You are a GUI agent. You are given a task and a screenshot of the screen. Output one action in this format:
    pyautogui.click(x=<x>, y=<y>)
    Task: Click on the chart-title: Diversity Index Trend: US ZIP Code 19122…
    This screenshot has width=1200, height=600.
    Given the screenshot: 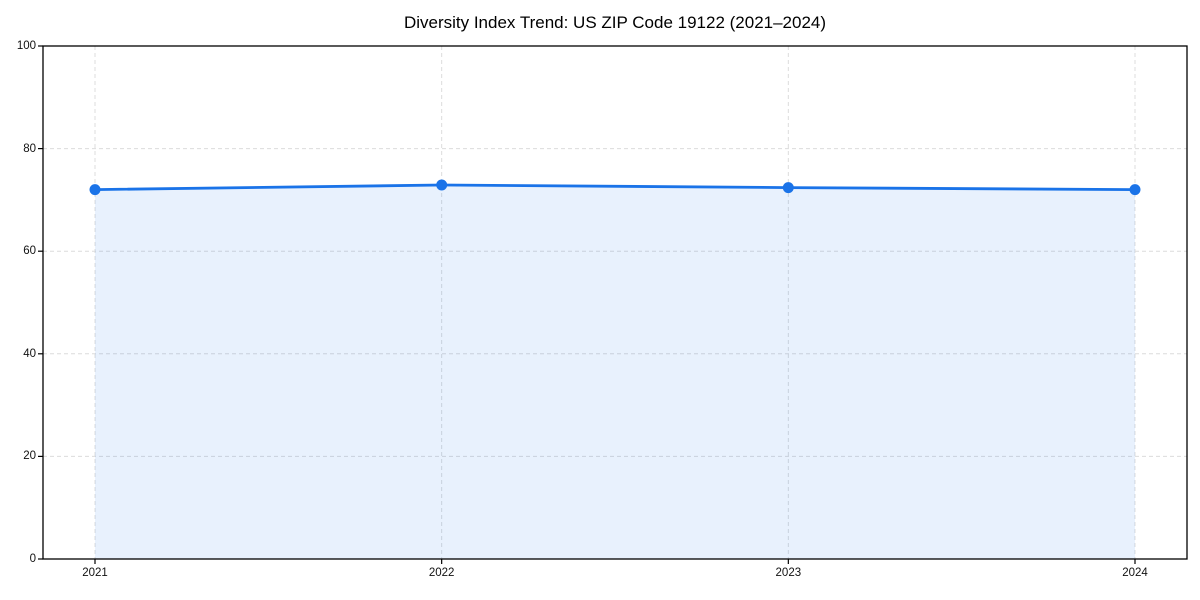 What is the action you would take?
    pyautogui.click(x=615, y=22)
    